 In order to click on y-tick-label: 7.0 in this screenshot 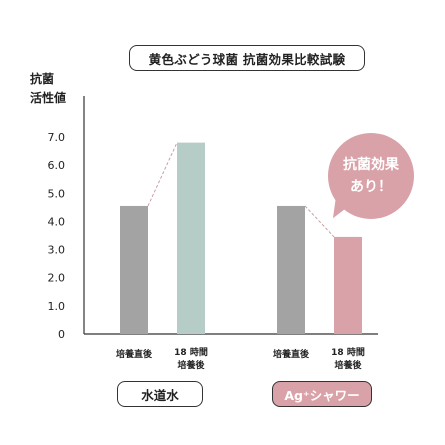, I will do `click(57, 137)`.